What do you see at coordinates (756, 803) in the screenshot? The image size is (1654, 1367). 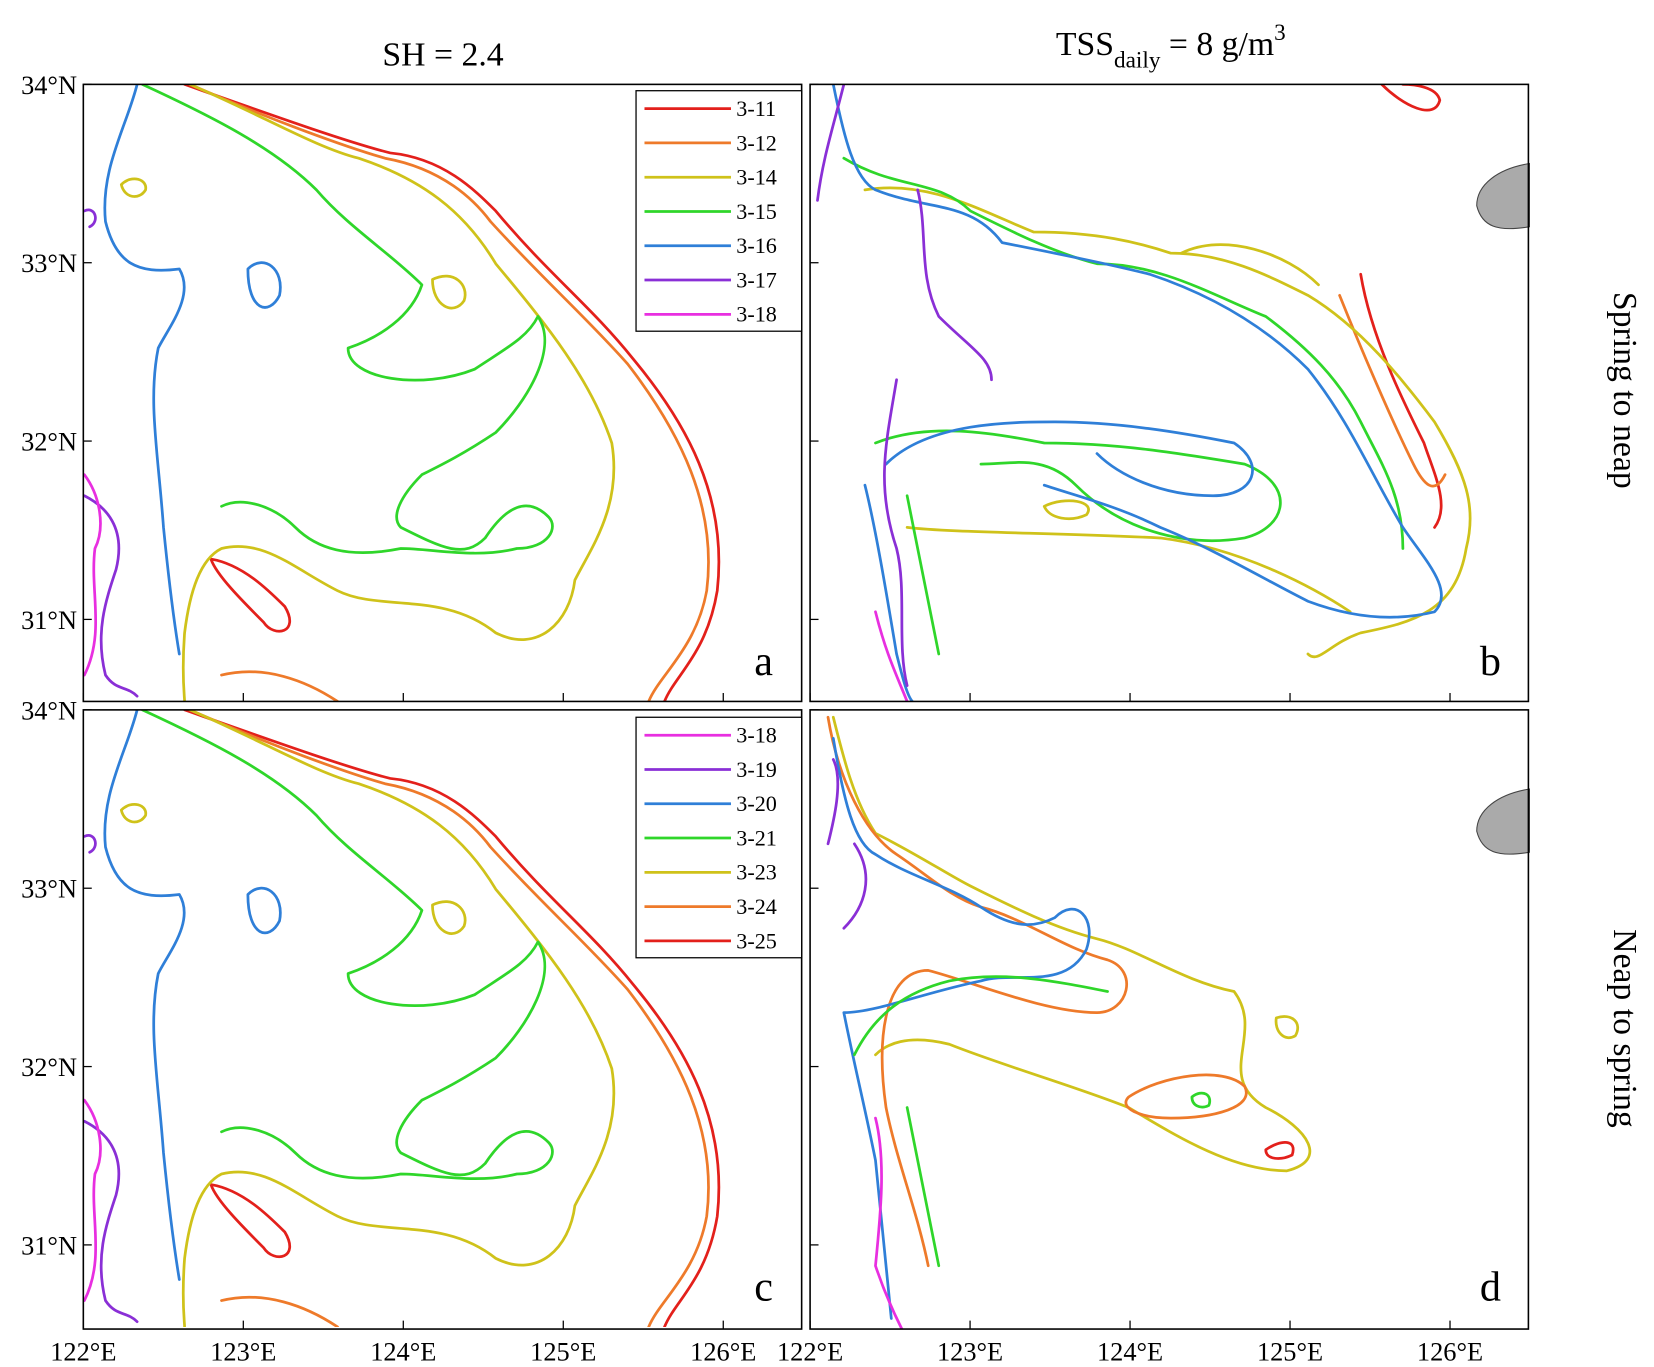 I see `legend-label: 3-20` at bounding box center [756, 803].